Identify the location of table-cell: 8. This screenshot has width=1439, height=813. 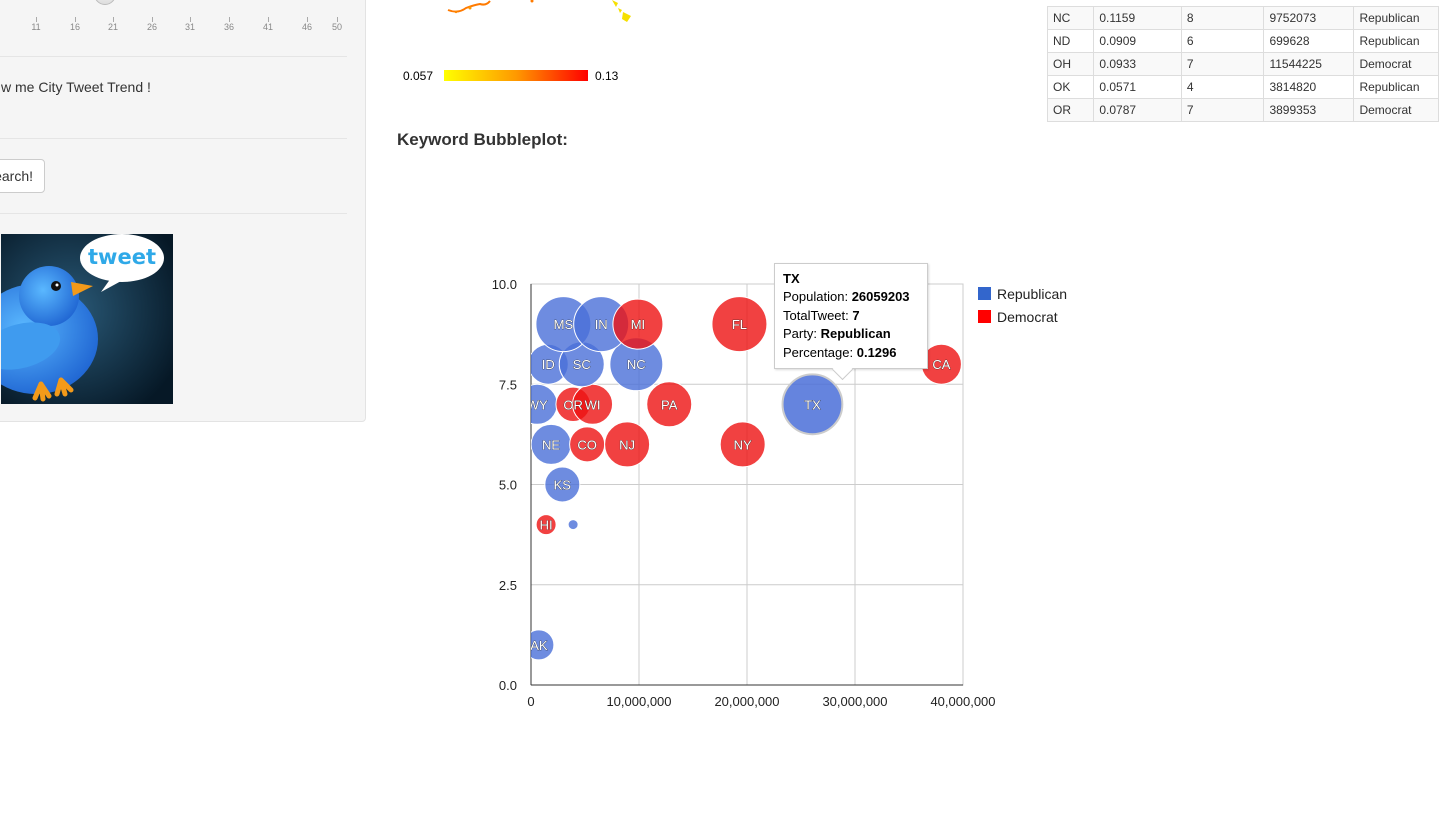
(1222, 18).